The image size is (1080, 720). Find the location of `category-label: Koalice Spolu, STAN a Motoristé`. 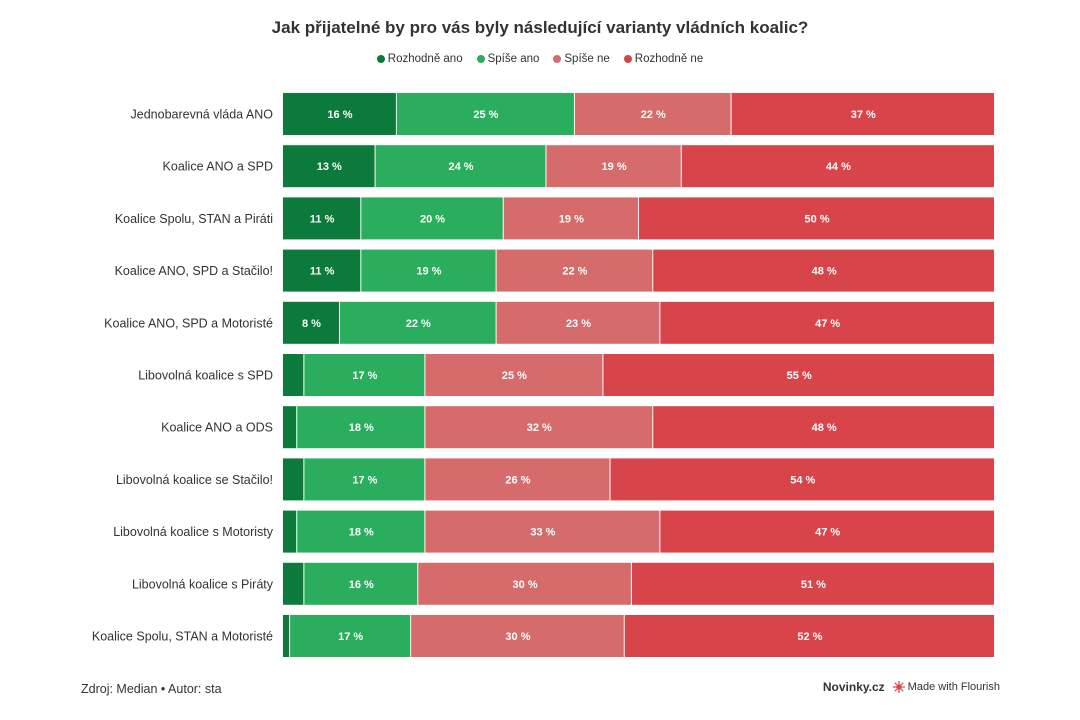

category-label: Koalice Spolu, STAN a Motoristé is located at coordinates (182, 637).